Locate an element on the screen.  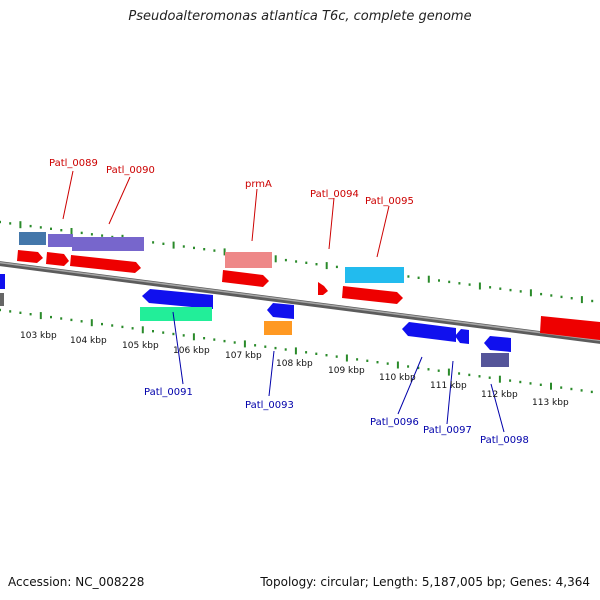
gene-label-patl-0091: Patl_0091 is located at coordinates (168, 392).